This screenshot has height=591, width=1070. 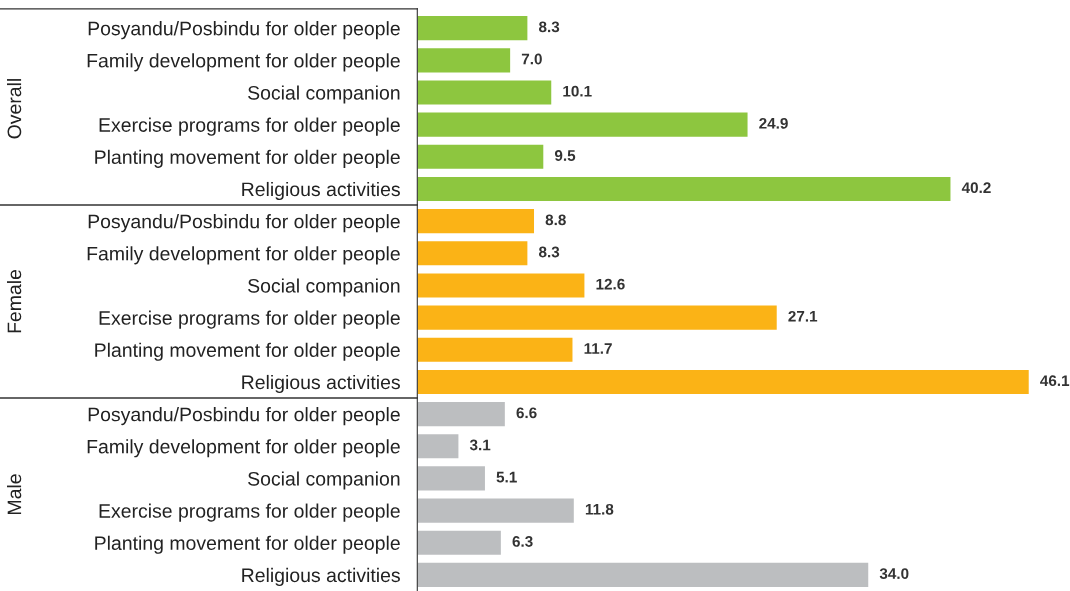 I want to click on data-label: 46.1, so click(x=1055, y=381).